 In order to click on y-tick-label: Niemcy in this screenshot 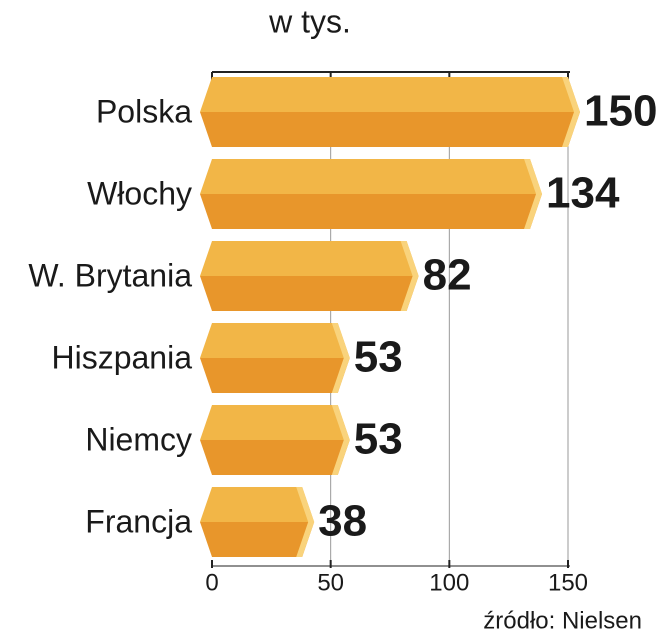, I will do `click(138, 439)`.